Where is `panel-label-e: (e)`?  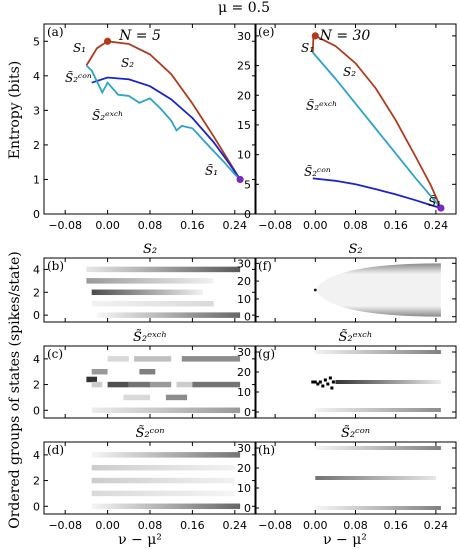 panel-label-e: (e) is located at coordinates (266, 32).